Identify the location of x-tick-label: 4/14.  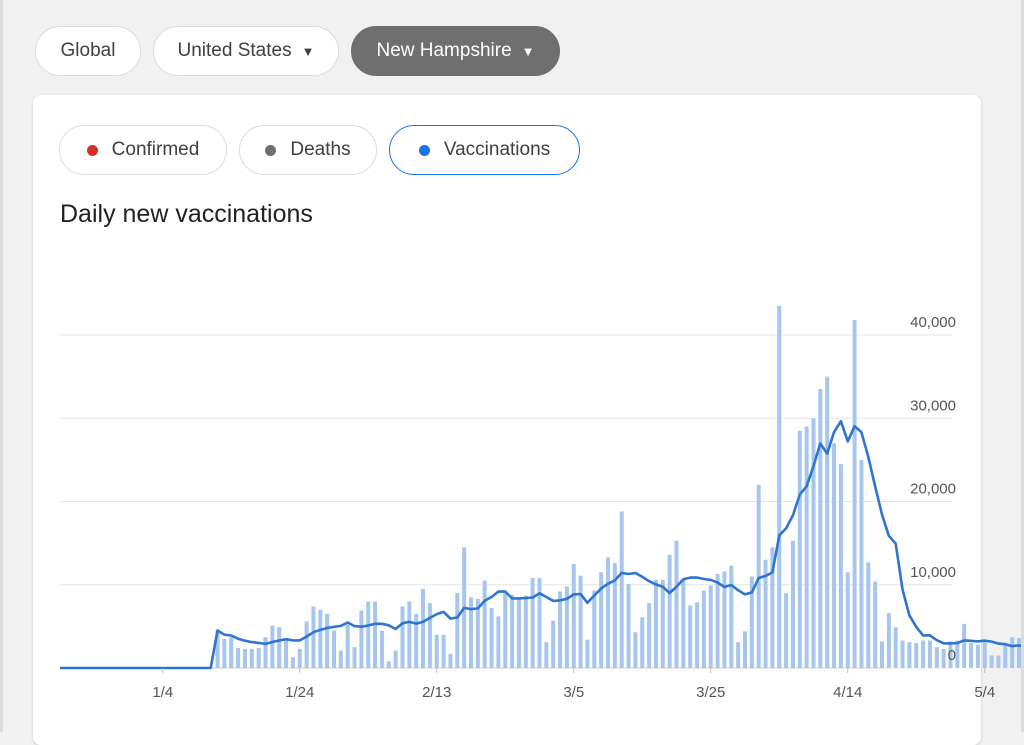
(847, 692).